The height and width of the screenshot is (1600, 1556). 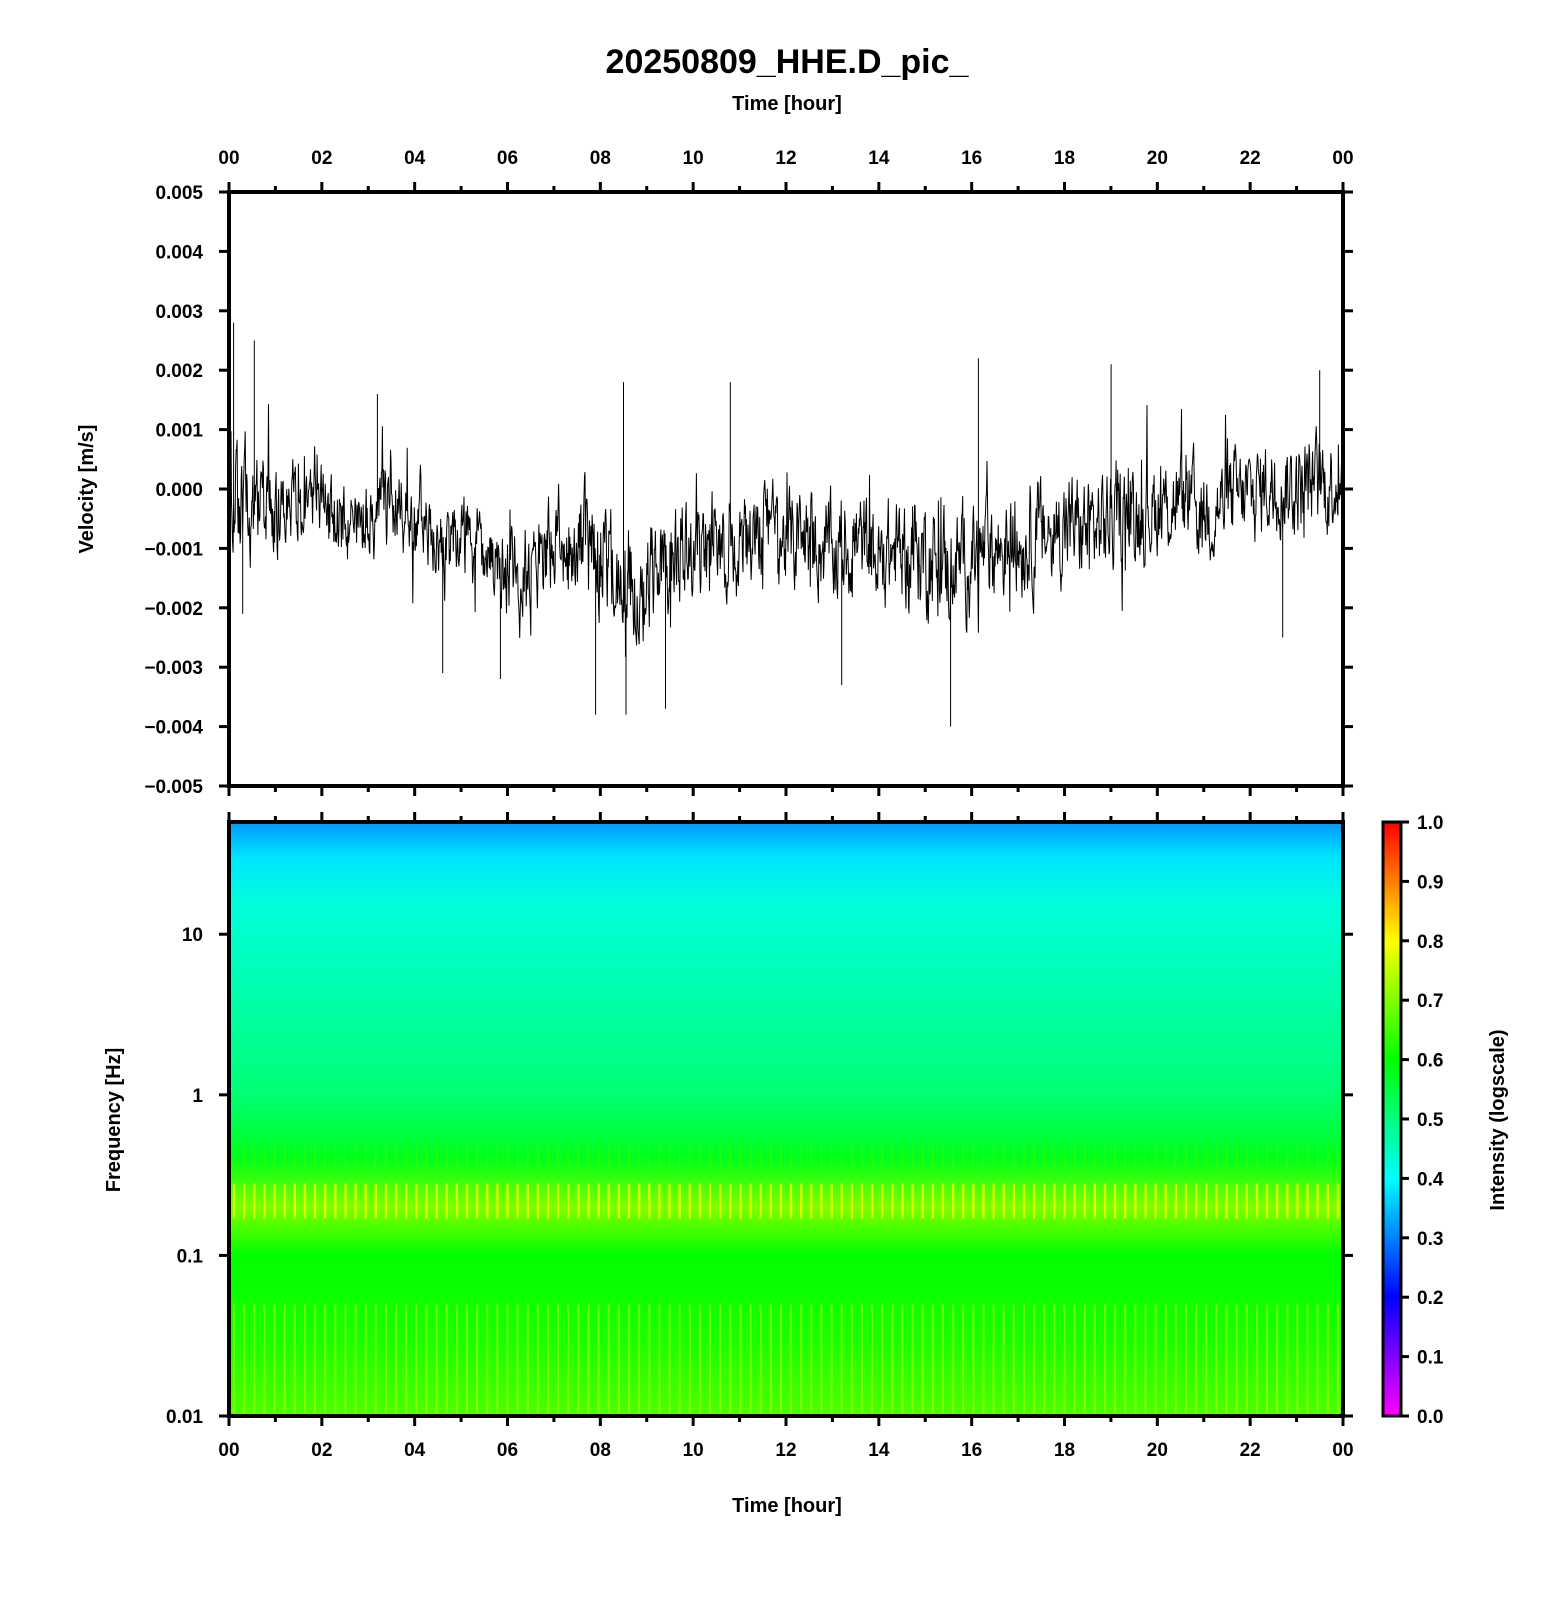 What do you see at coordinates (1157, 158) in the screenshot?
I see `x-tick-label: 20` at bounding box center [1157, 158].